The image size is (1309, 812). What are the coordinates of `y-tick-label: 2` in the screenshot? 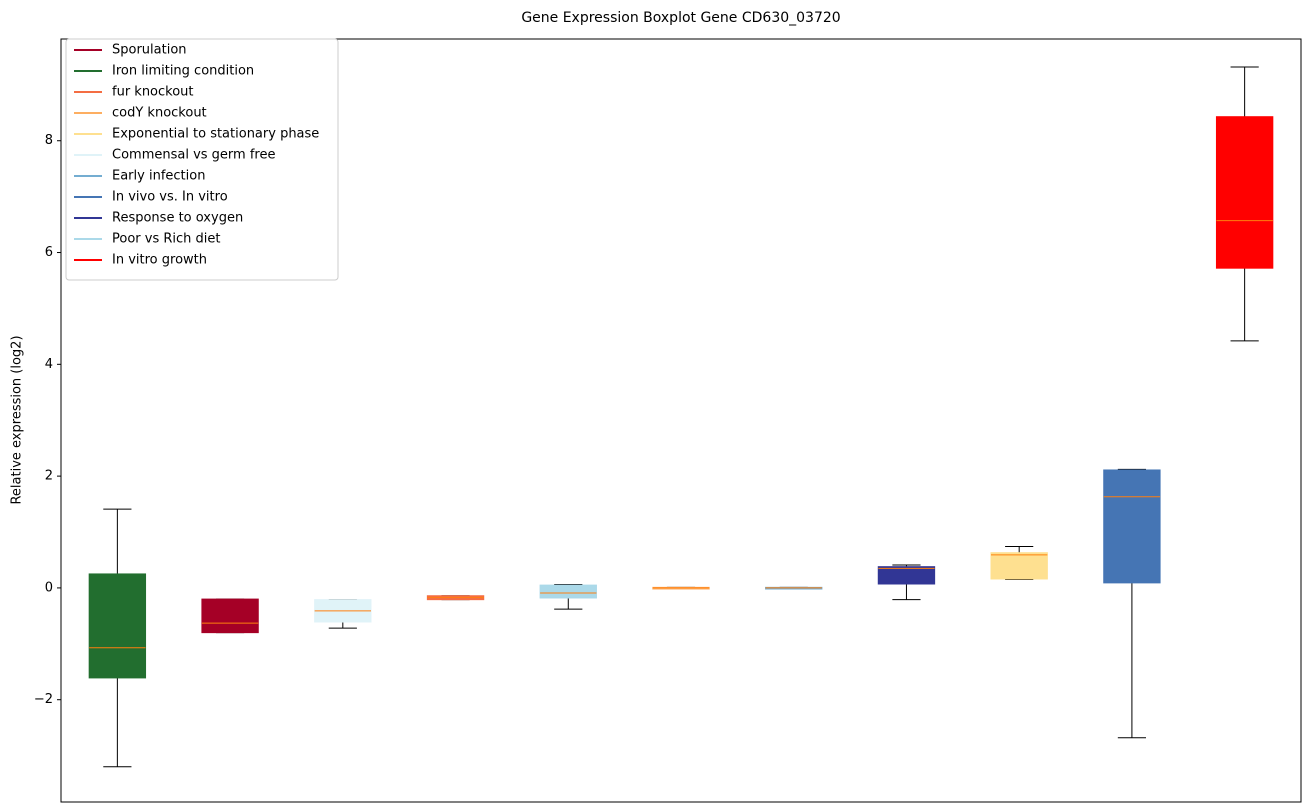 It's located at (49, 476).